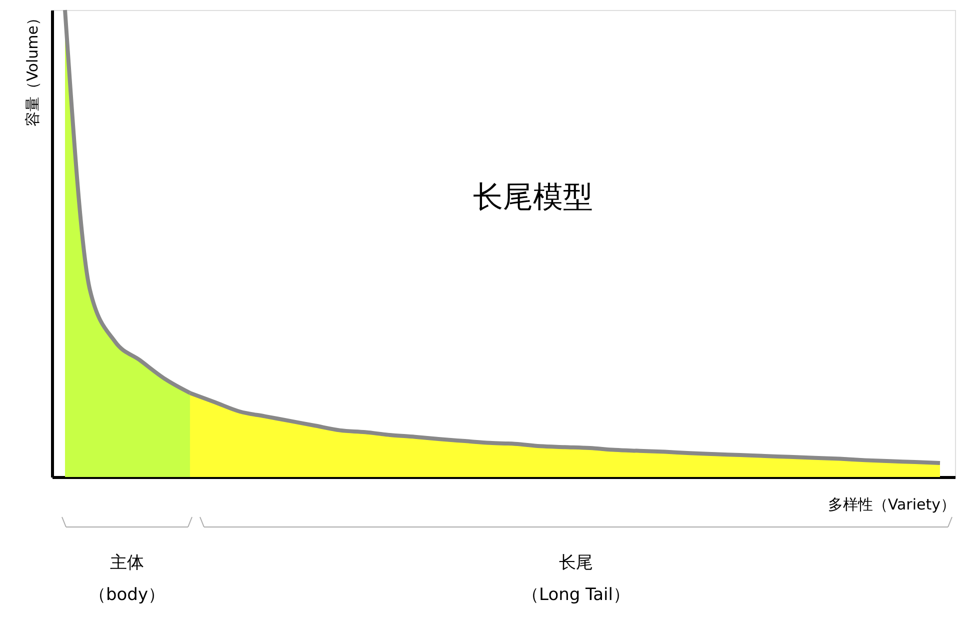  Describe the element at coordinates (892, 505) in the screenshot. I see `x-axis-title: 多样性（Variety）` at that location.